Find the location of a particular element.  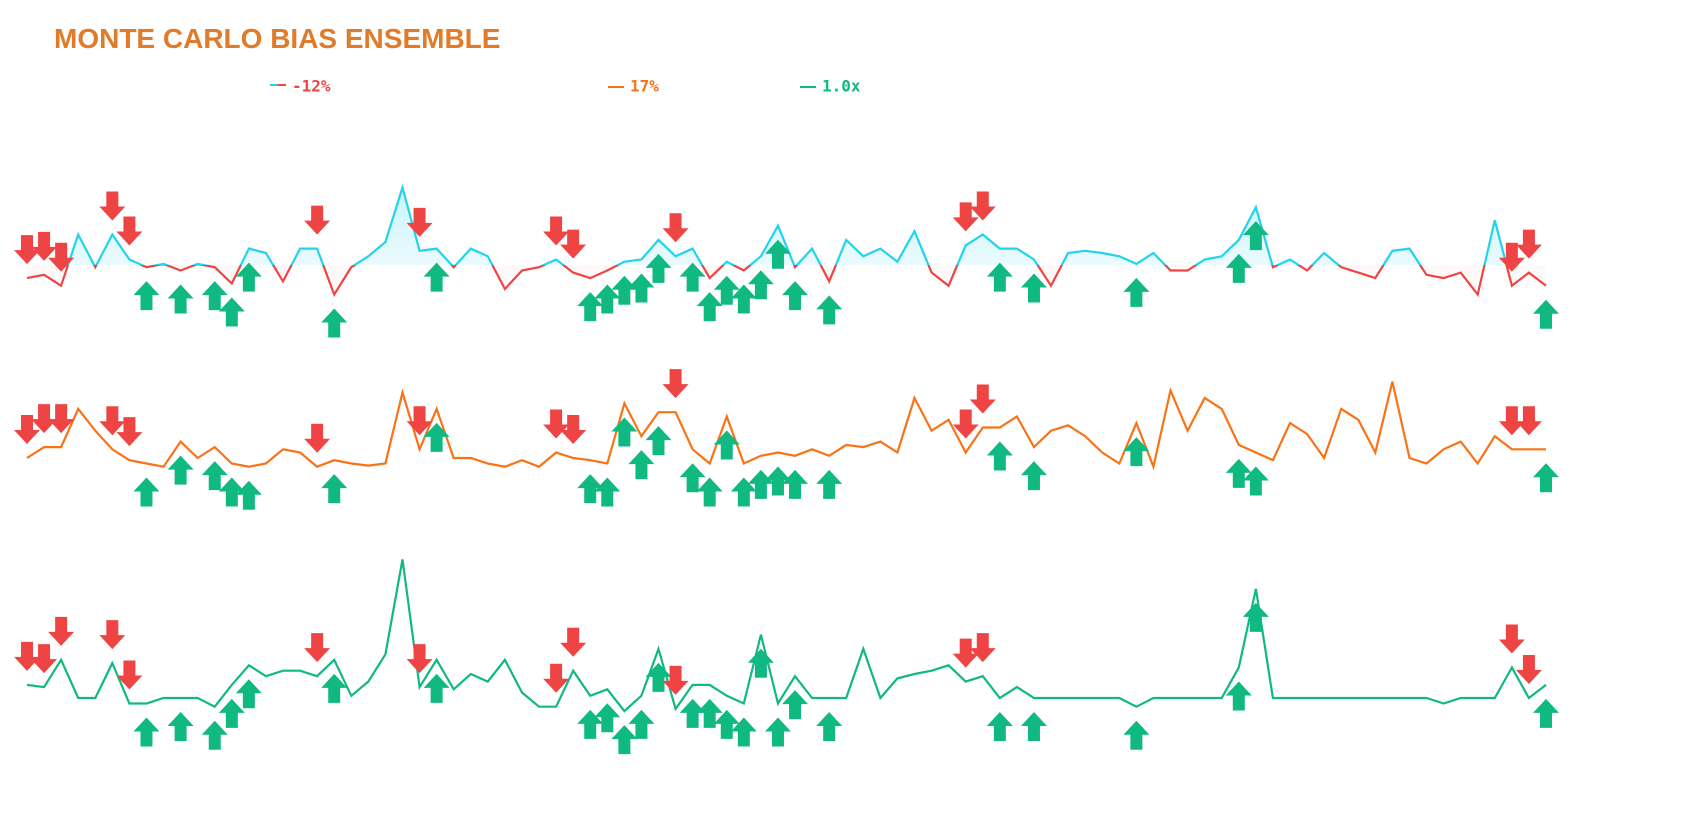

chart-title: MONTE CARLO BIAS ENSEMBLE is located at coordinates (277, 38).